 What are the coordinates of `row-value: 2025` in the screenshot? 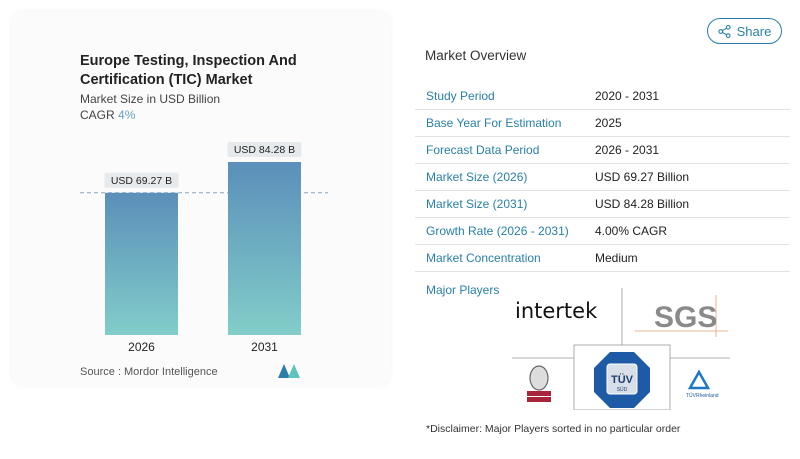 It's located at (608, 123).